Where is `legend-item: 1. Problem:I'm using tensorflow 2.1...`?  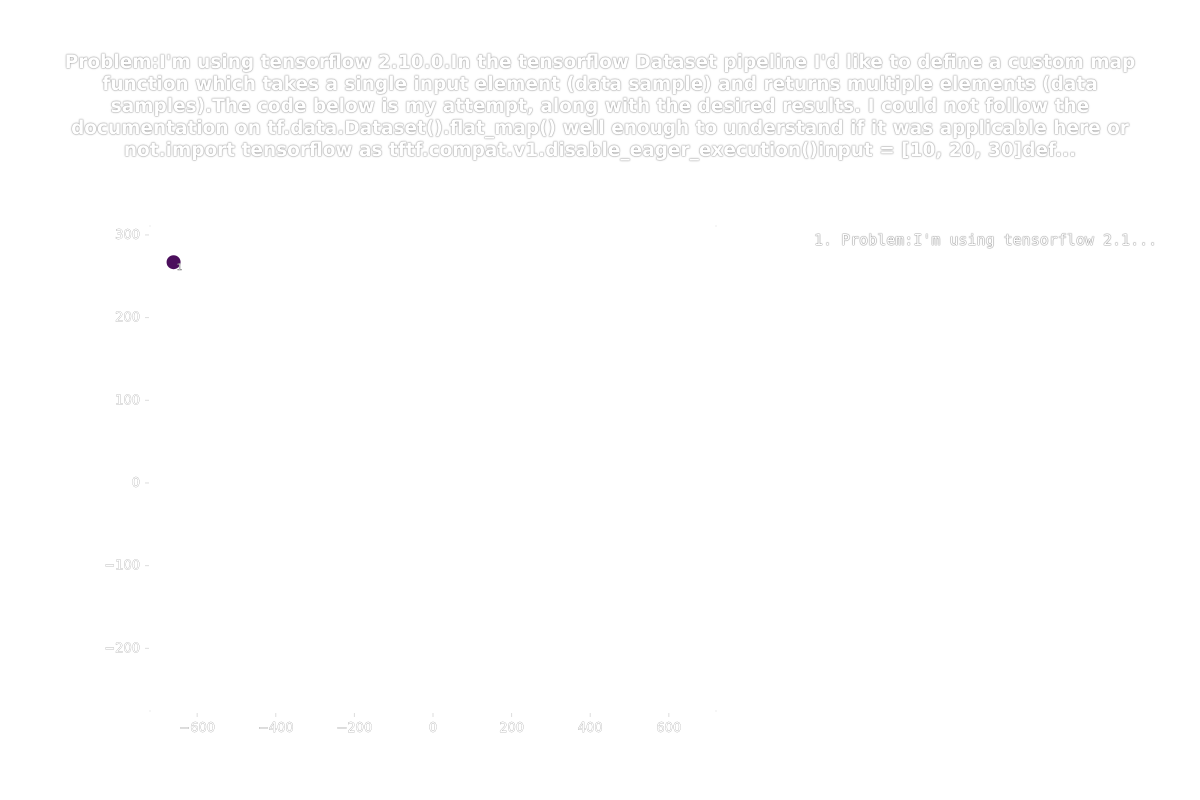 legend-item: 1. Problem:I'm using tensorflow 2.1... is located at coordinates (986, 240).